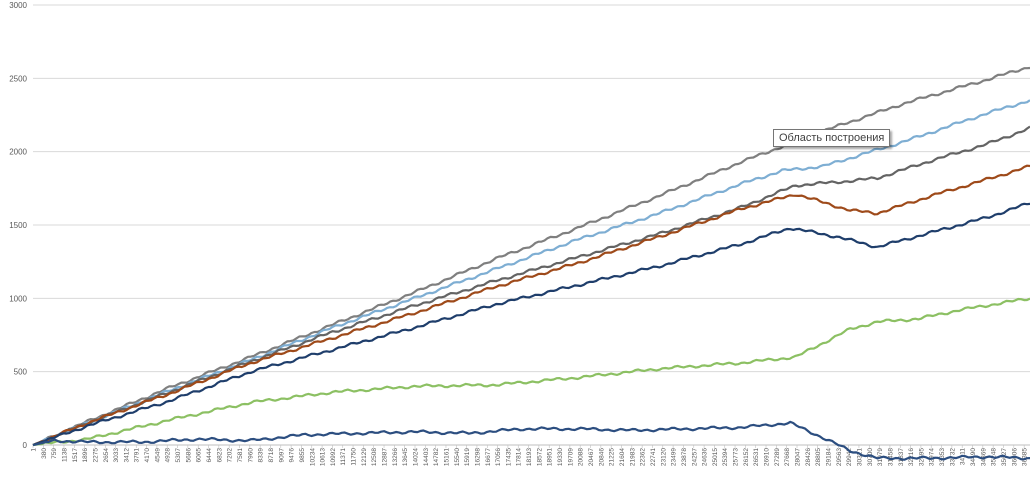 The width and height of the screenshot is (1030, 503). I want to click on x-tick-label: 22741, so click(653, 457).